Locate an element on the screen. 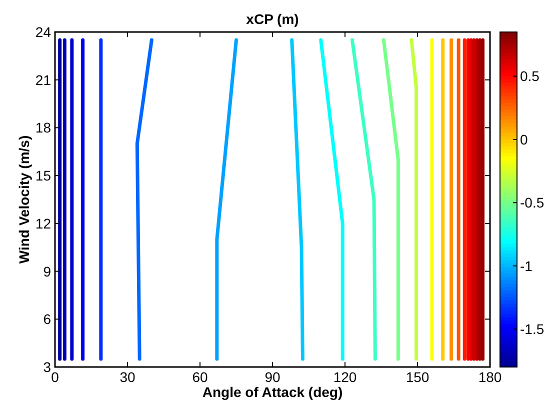 The image size is (557, 420). x-tick-label: 30 is located at coordinates (128, 377).